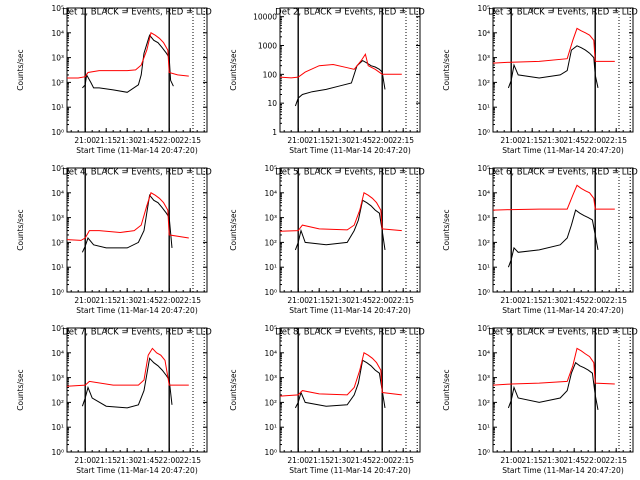  Describe the element at coordinates (350, 333) in the screenshot. I see `chart-title: Det 8, BLACK = Events, RED = LLD` at that location.